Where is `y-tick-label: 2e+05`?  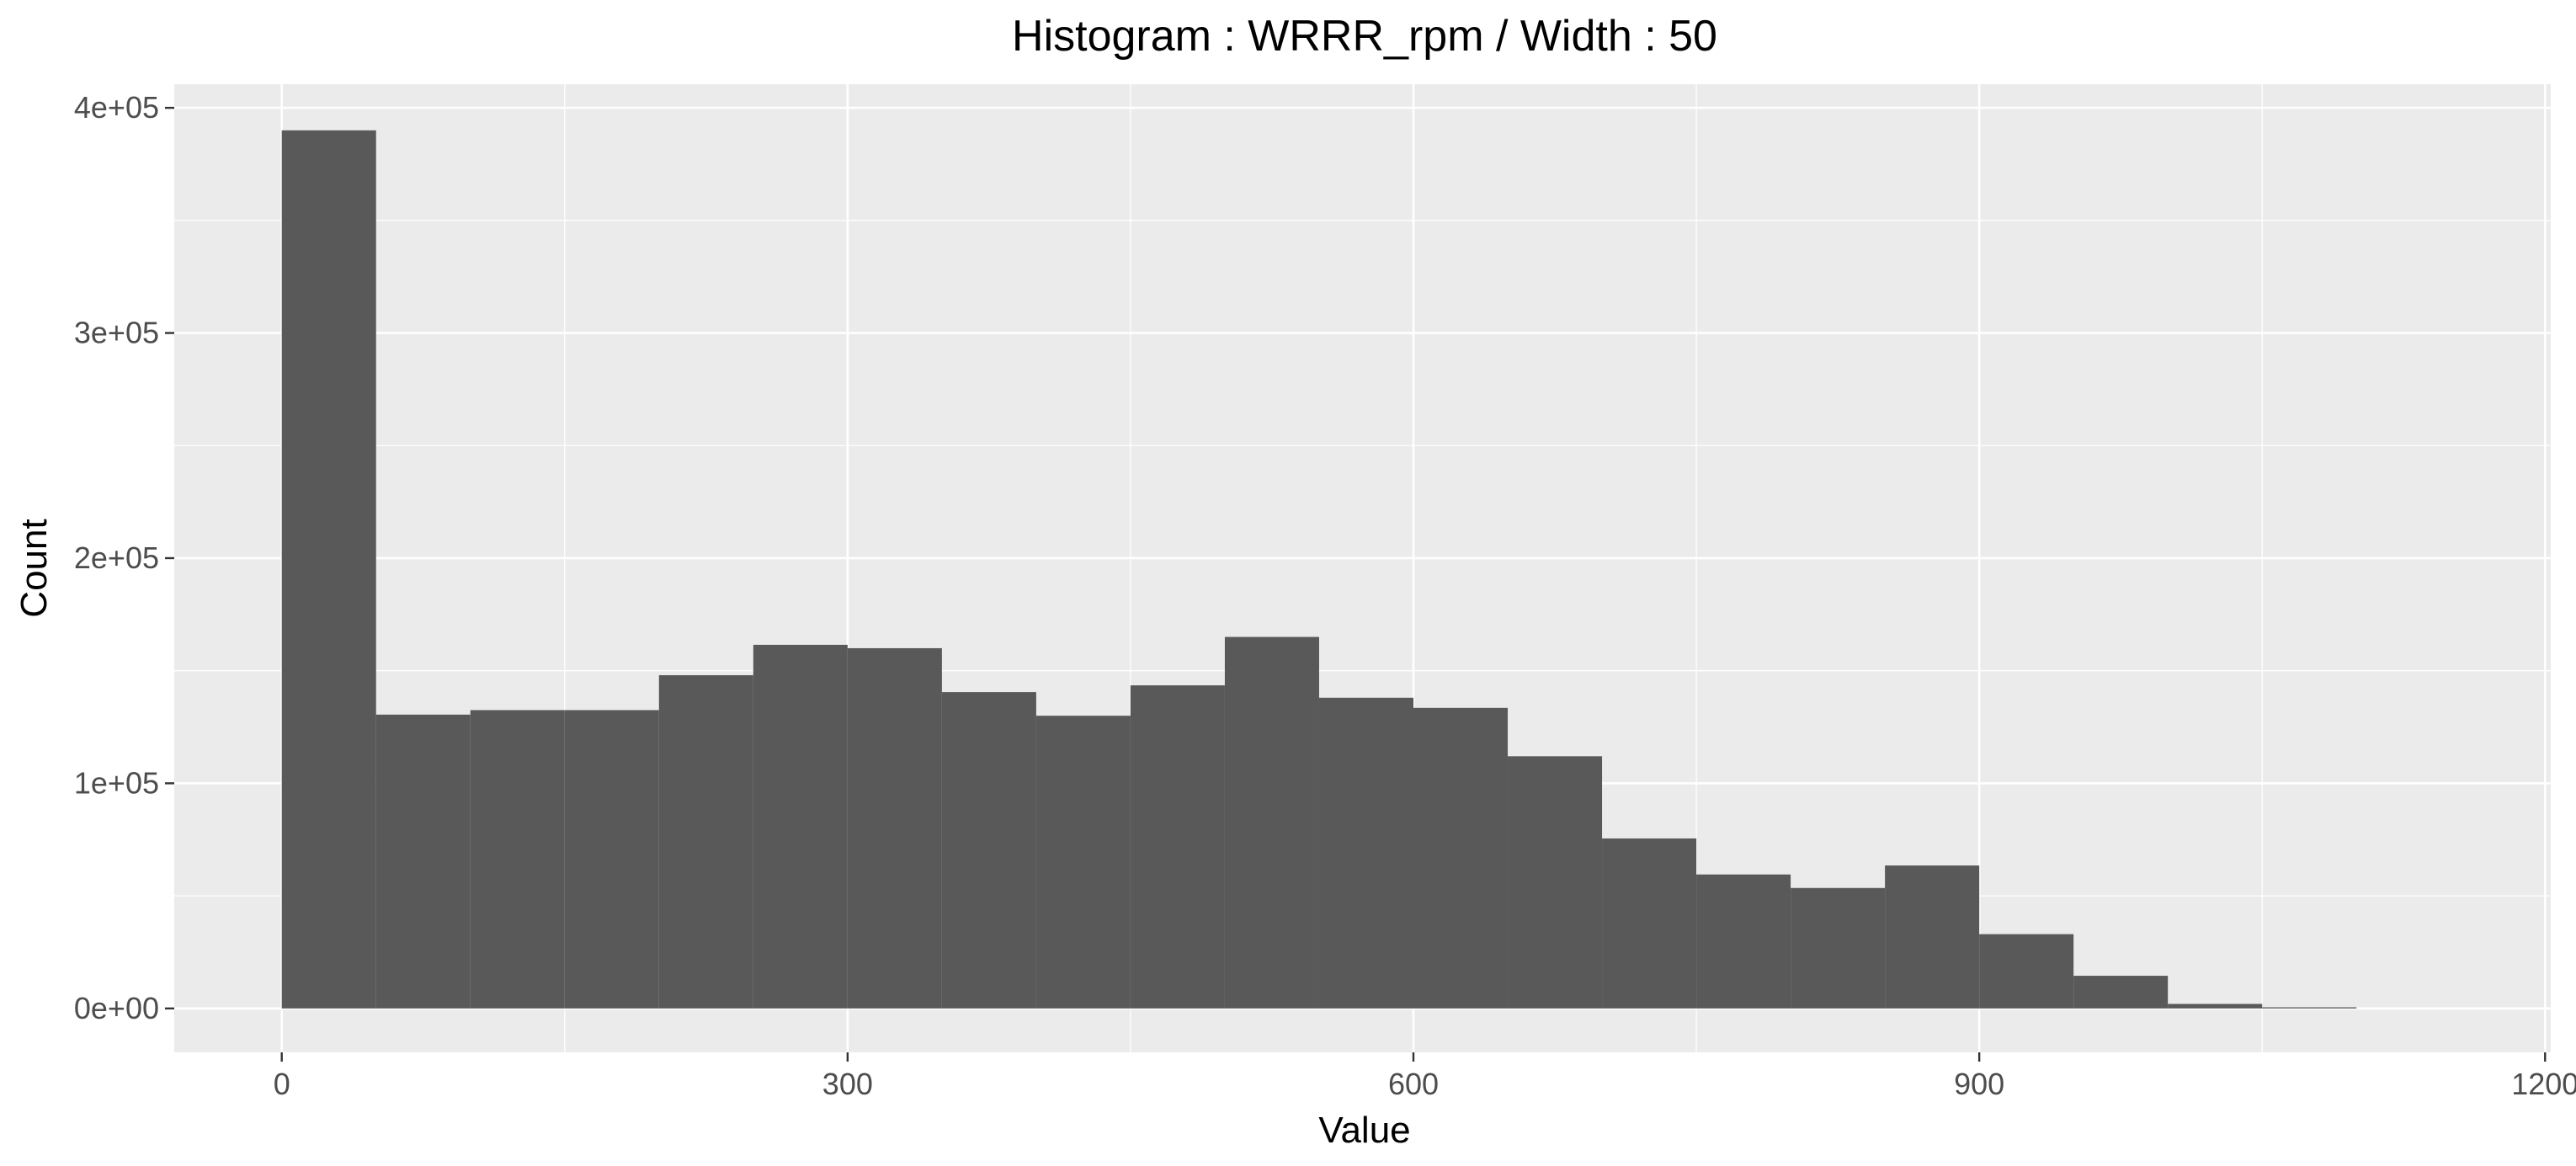
y-tick-label: 2e+05 is located at coordinates (117, 558).